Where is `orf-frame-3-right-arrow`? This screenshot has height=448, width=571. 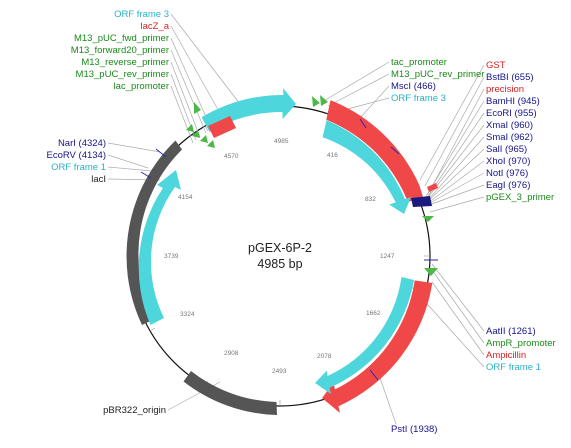 orf-frame-3-right-arrow is located at coordinates (366, 167).